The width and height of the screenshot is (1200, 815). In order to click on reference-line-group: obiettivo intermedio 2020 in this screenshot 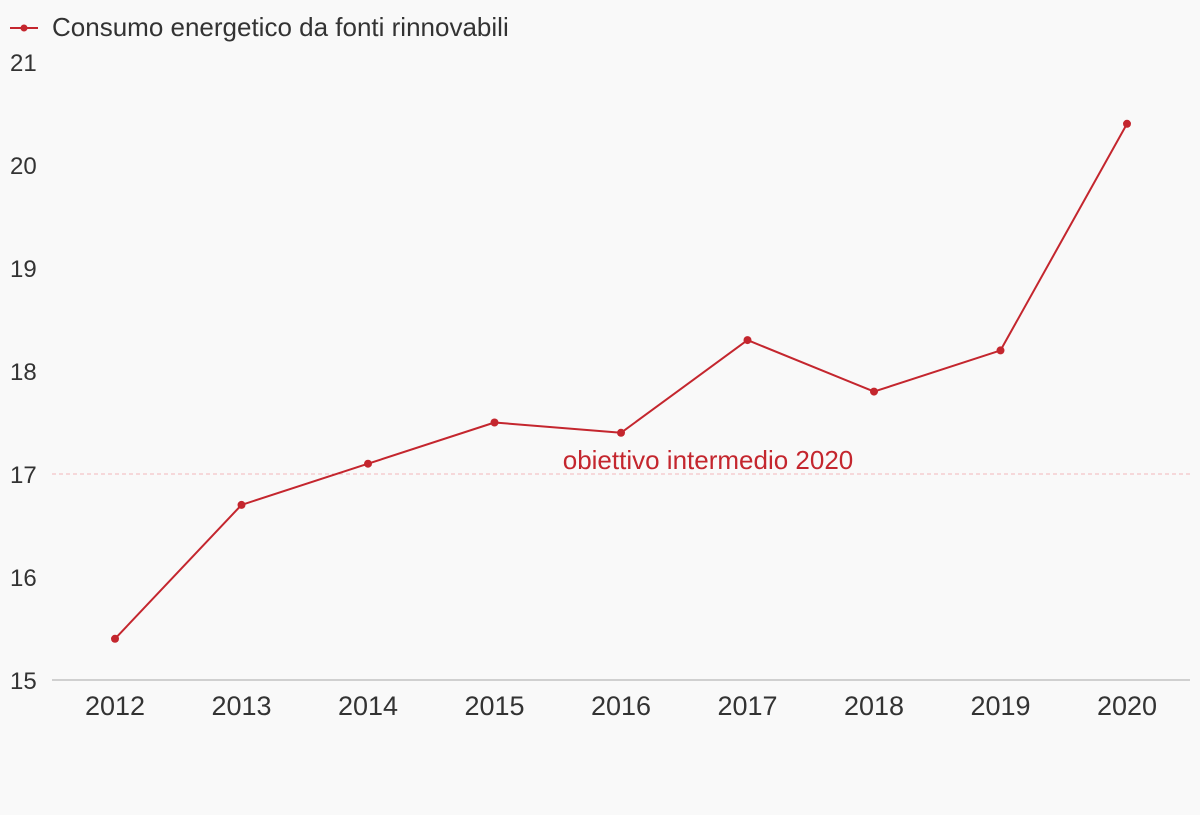, I will do `click(621, 460)`.